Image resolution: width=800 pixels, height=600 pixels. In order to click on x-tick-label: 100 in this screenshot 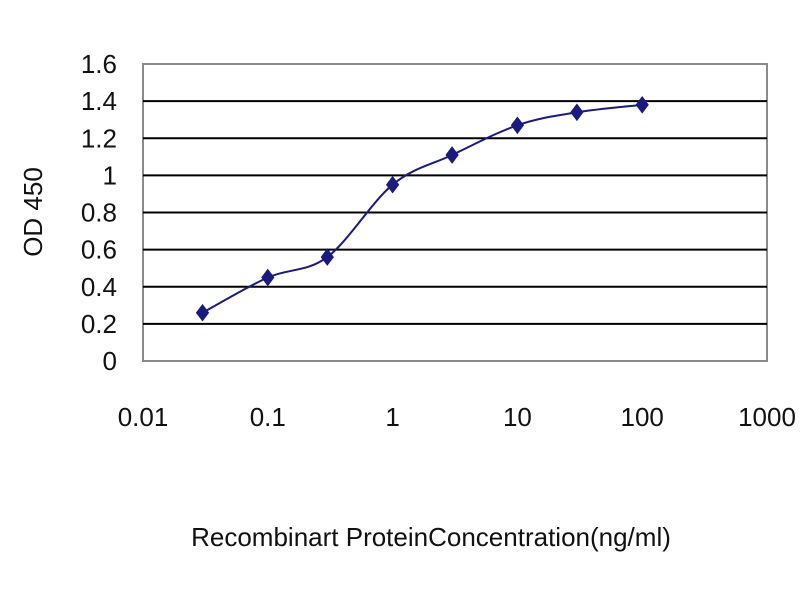, I will do `click(642, 417)`.